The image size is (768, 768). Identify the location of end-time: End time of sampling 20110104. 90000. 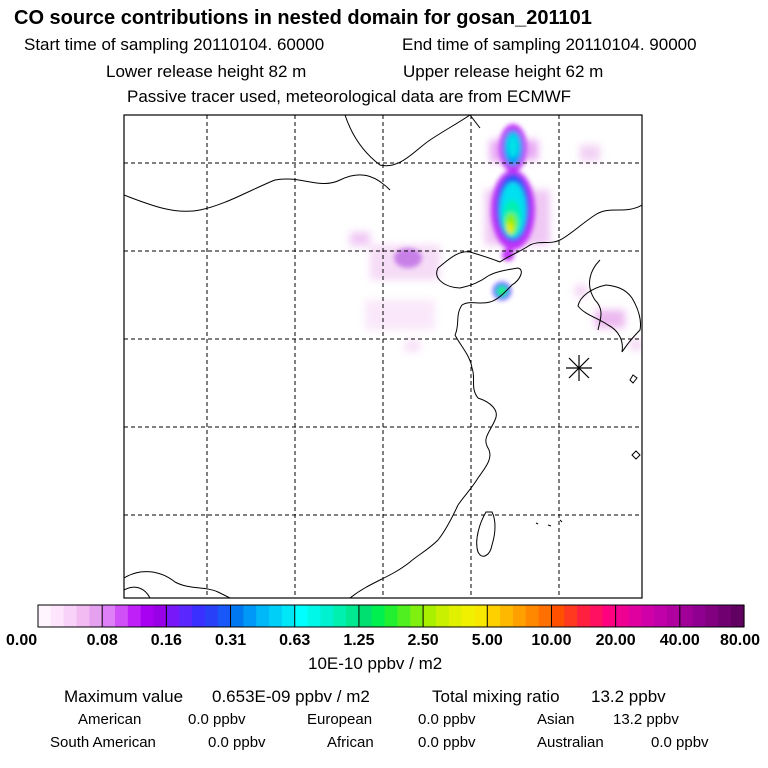
(549, 44).